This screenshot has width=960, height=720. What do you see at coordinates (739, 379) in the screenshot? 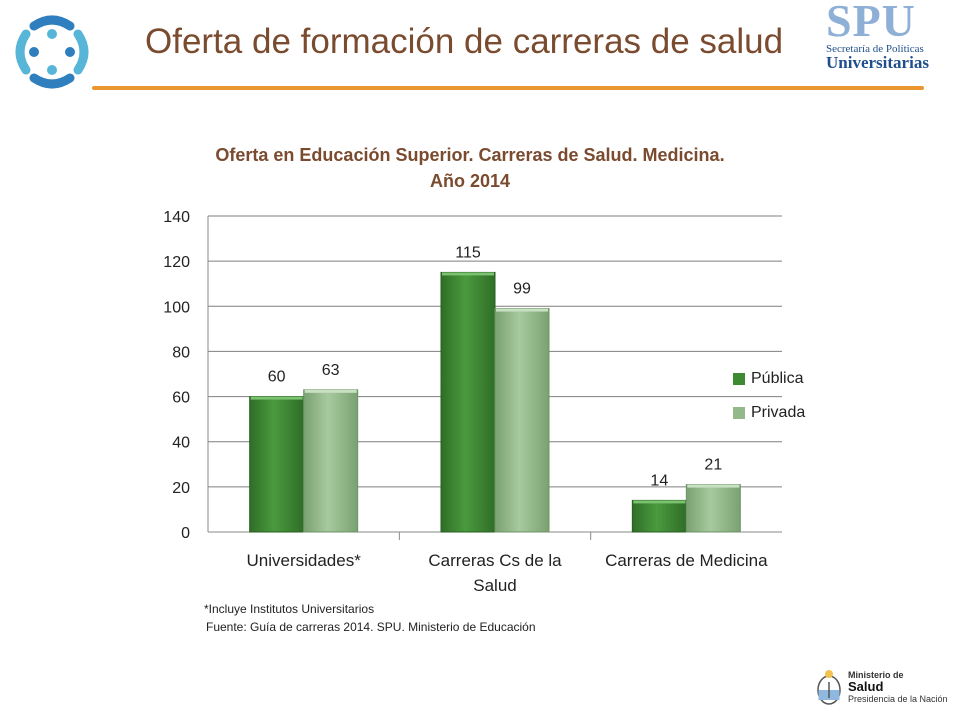
I see `legend-swatch-publica` at bounding box center [739, 379].